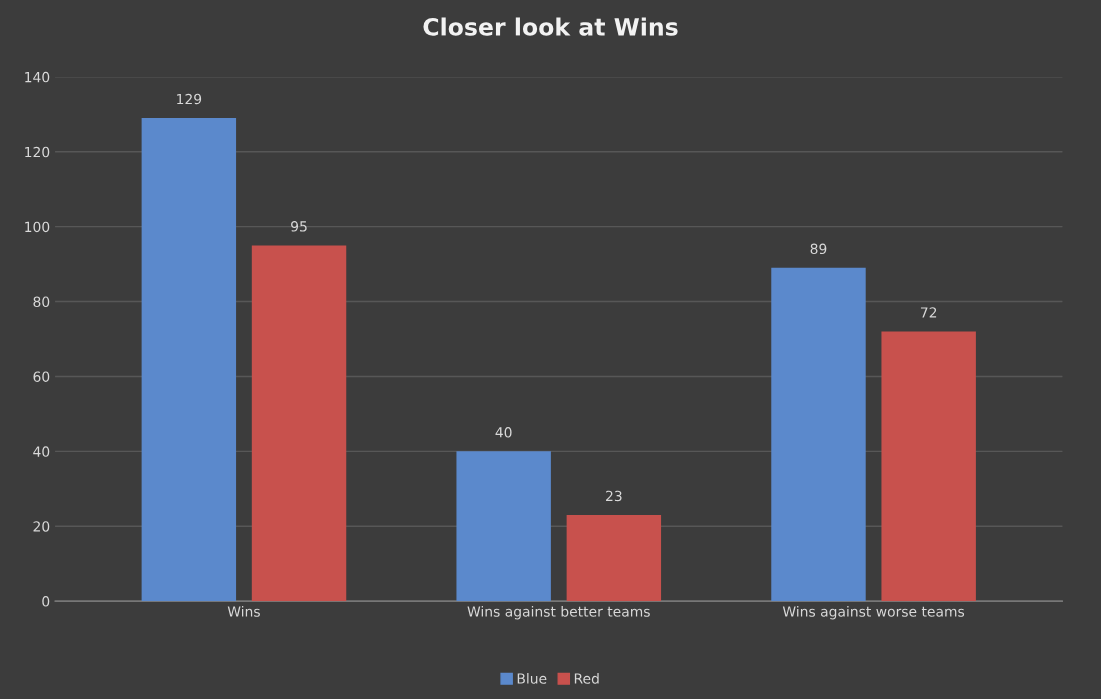 The width and height of the screenshot is (1101, 699). Describe the element at coordinates (37, 77) in the screenshot. I see `y-tick-label: 140` at that location.